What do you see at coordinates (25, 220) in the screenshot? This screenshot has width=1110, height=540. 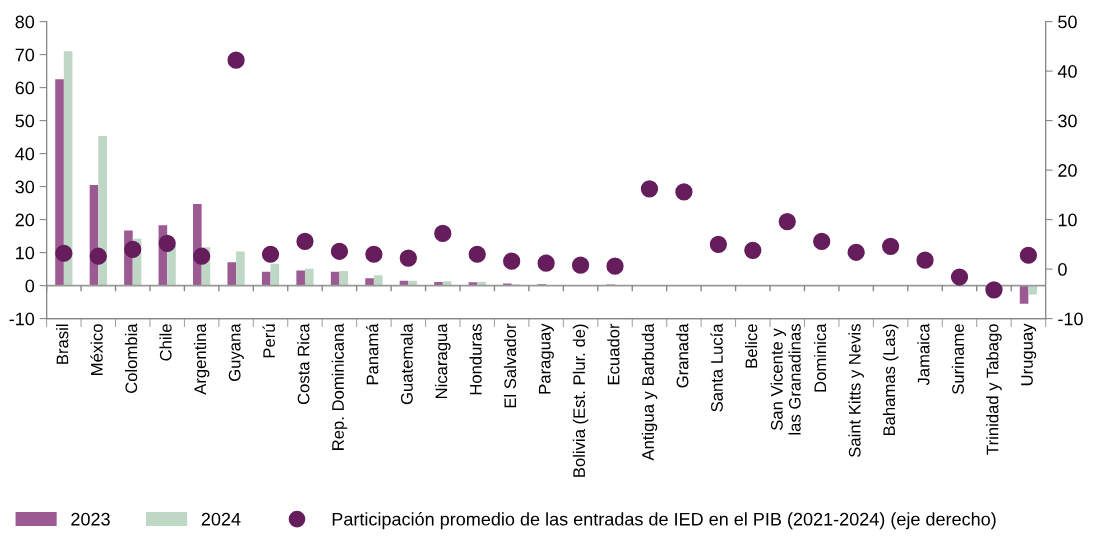 I see `y-tick-label: 20` at bounding box center [25, 220].